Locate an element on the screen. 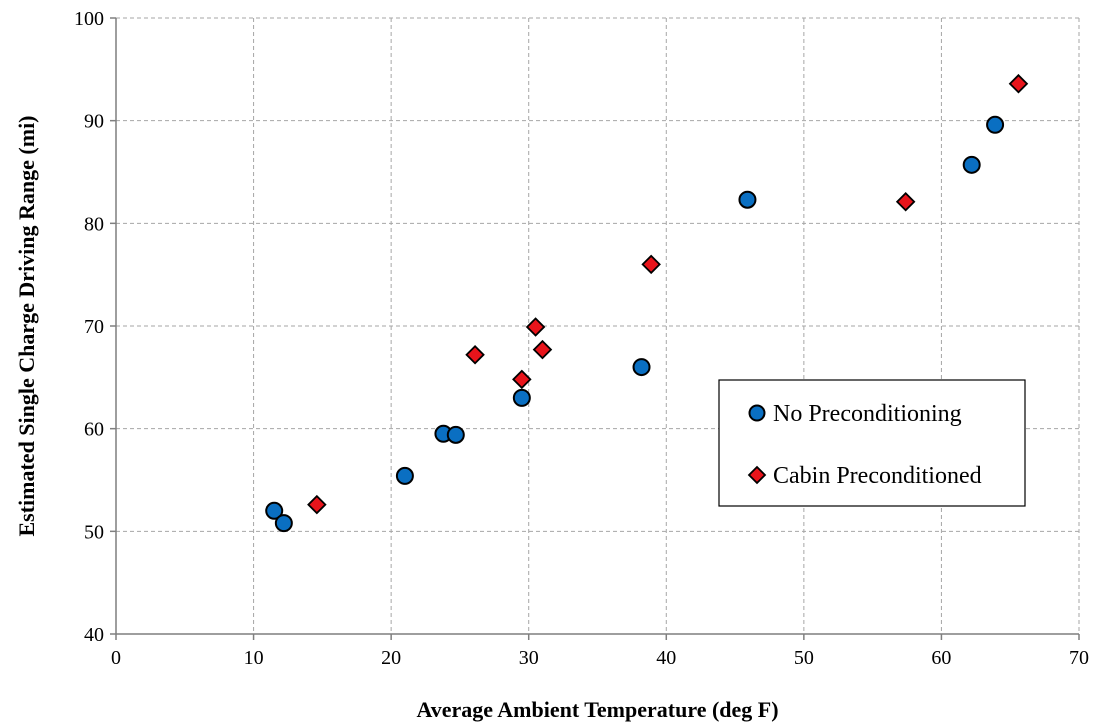 This screenshot has width=1099, height=726. legend: No Preconditioning Cabin Preconditioned is located at coordinates (872, 443).